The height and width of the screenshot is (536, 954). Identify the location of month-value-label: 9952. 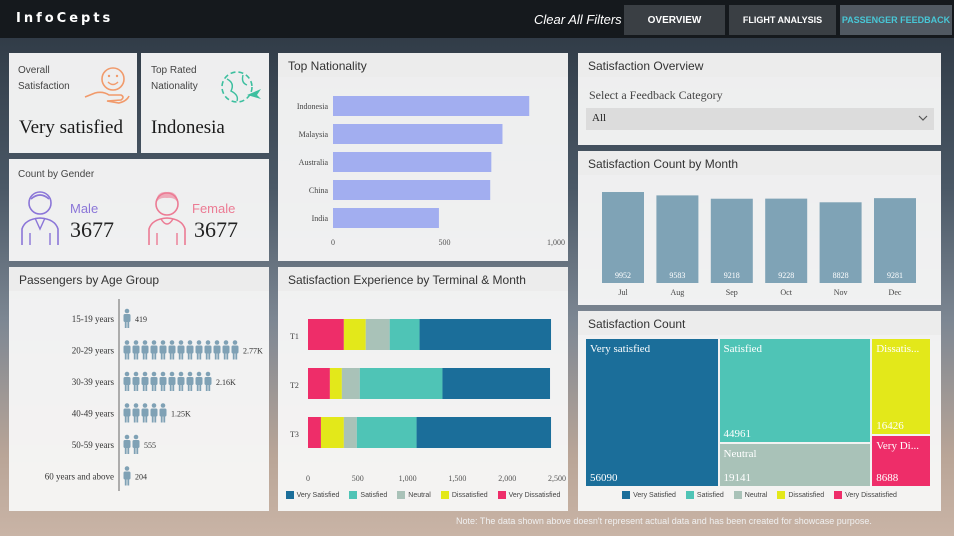
(623, 275).